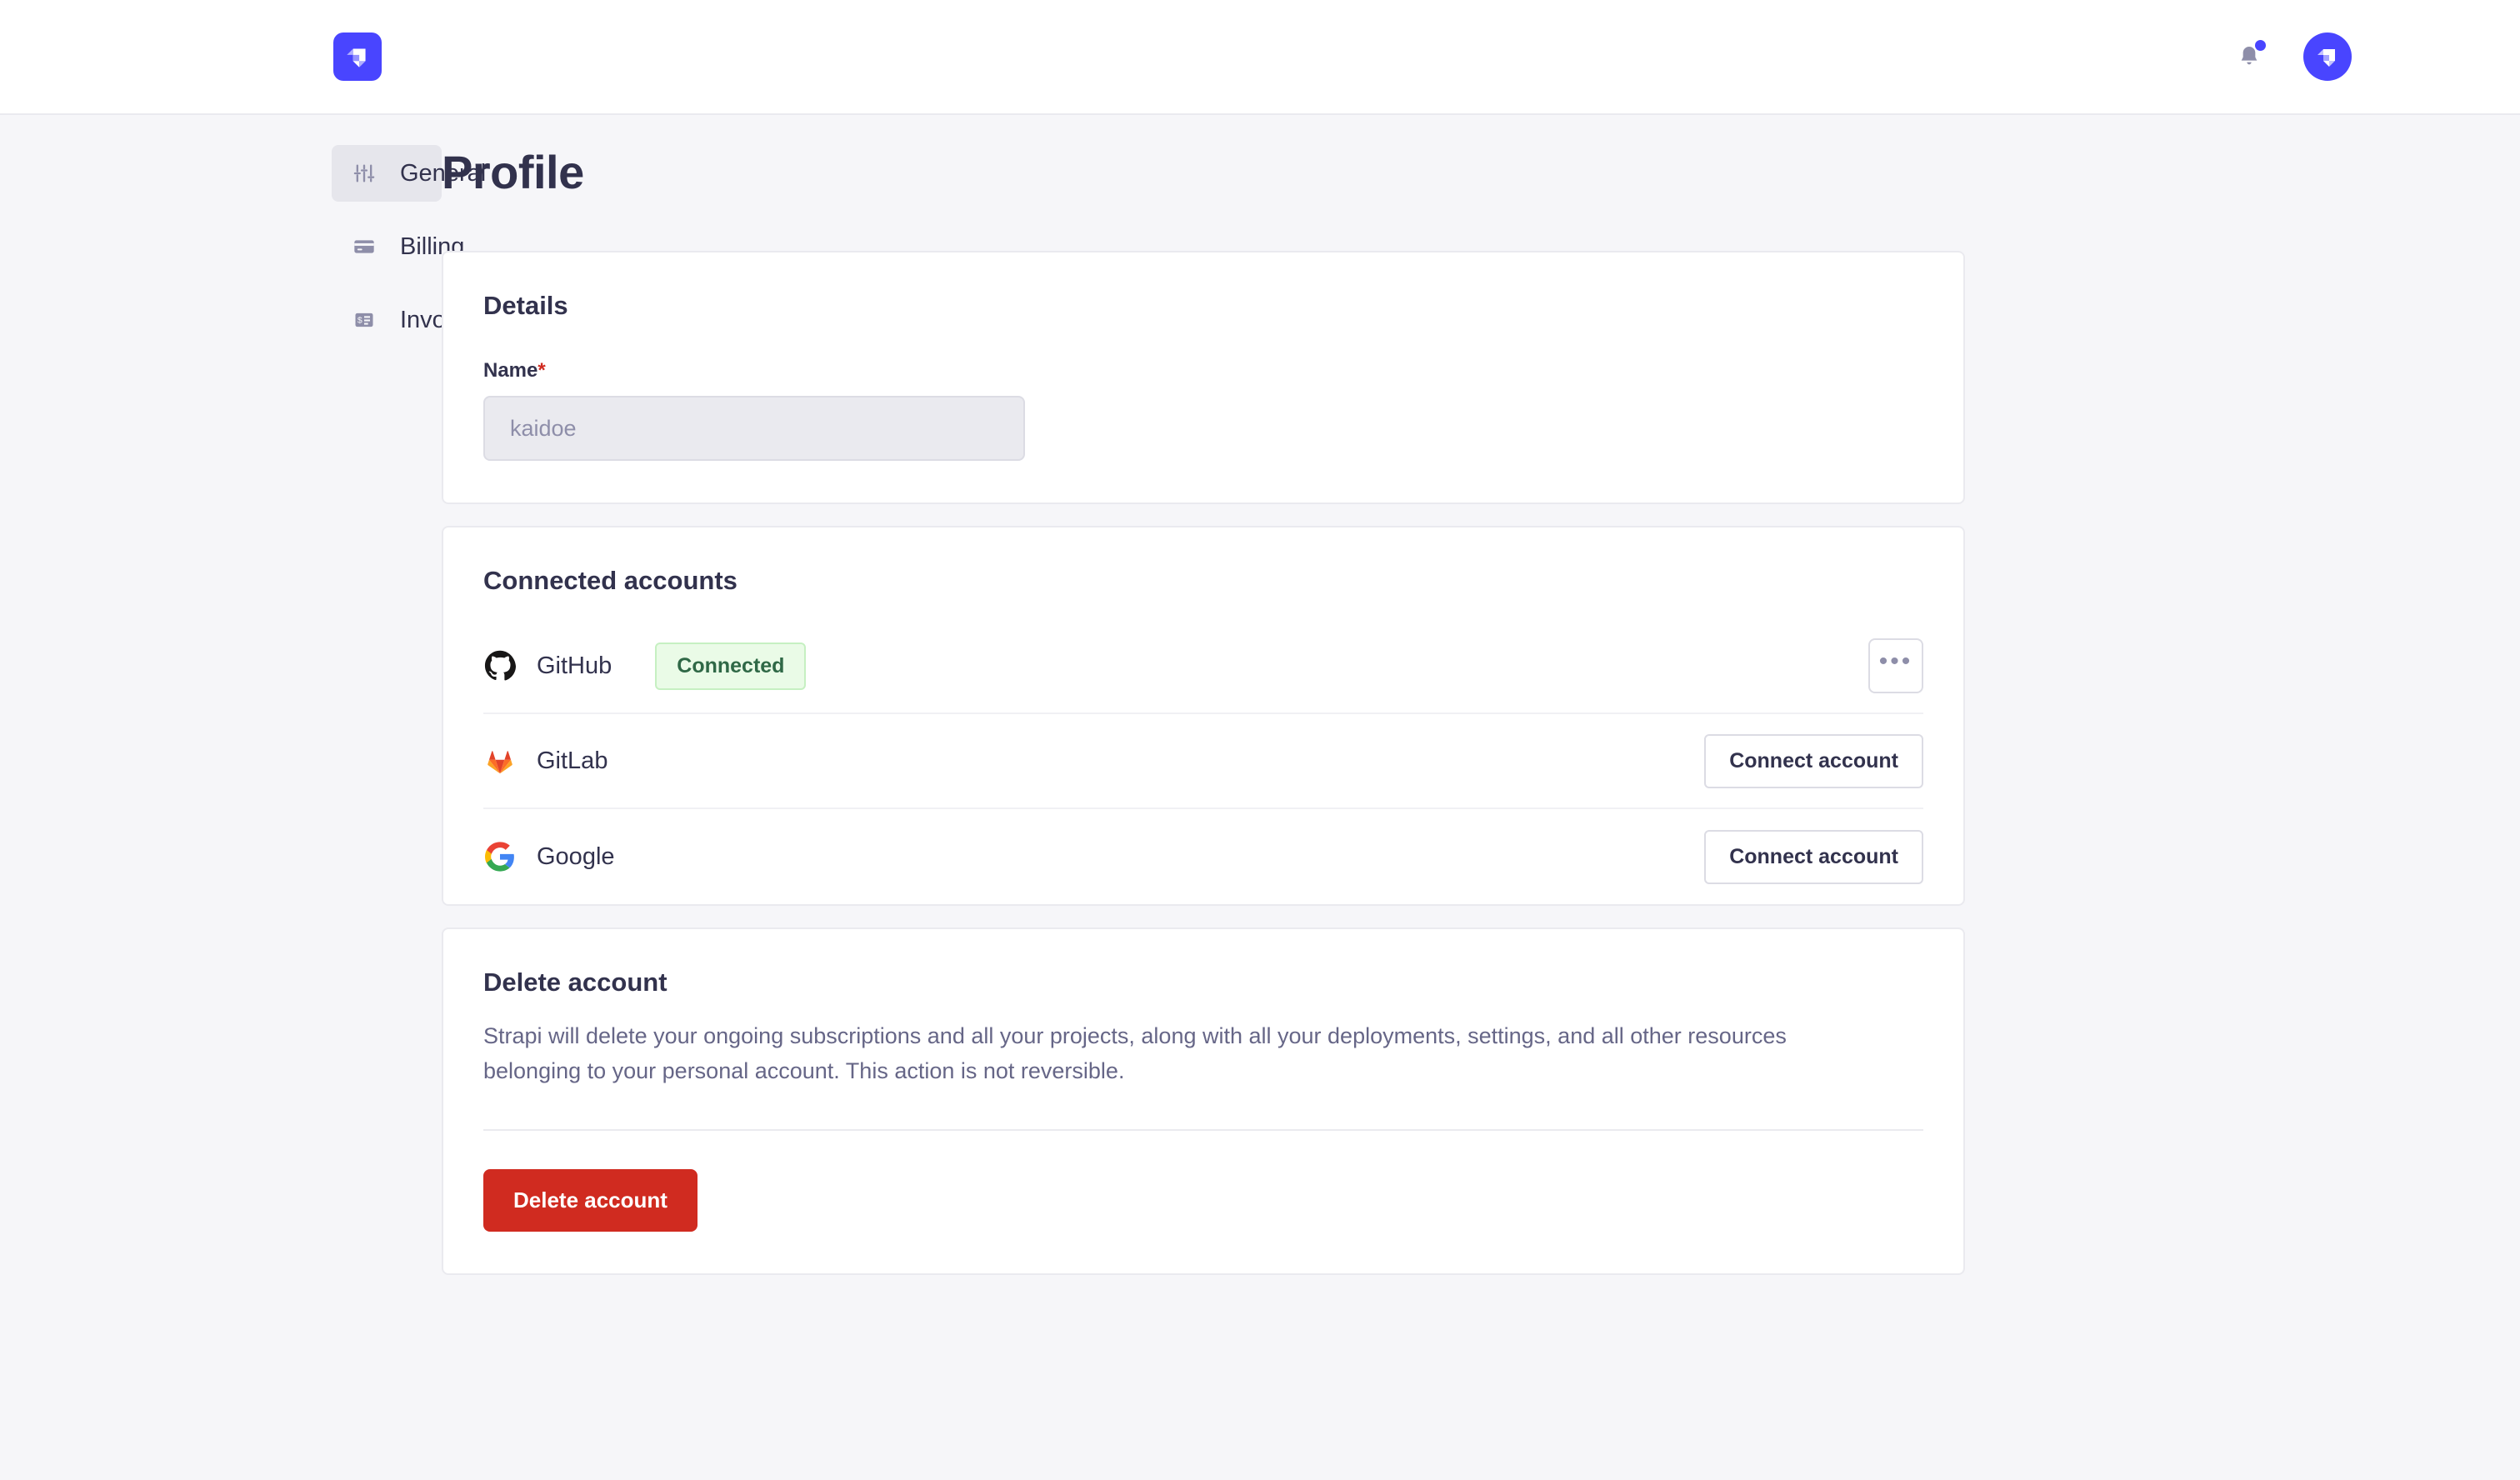 This screenshot has height=1480, width=2520. I want to click on account-name: GitLab, so click(572, 760).